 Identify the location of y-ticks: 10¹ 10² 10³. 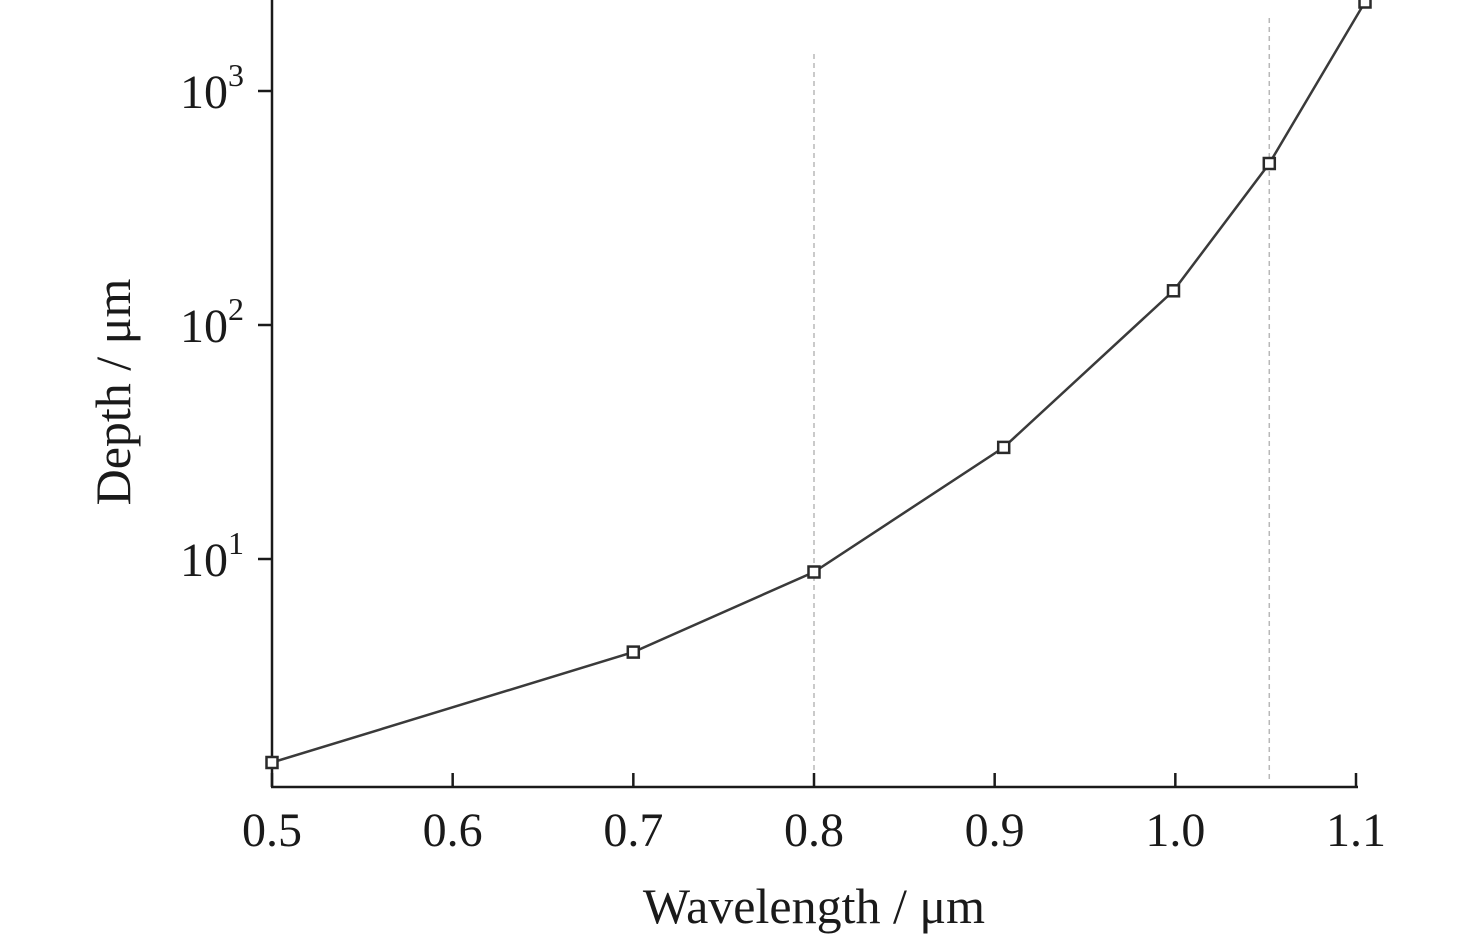
(226, 322).